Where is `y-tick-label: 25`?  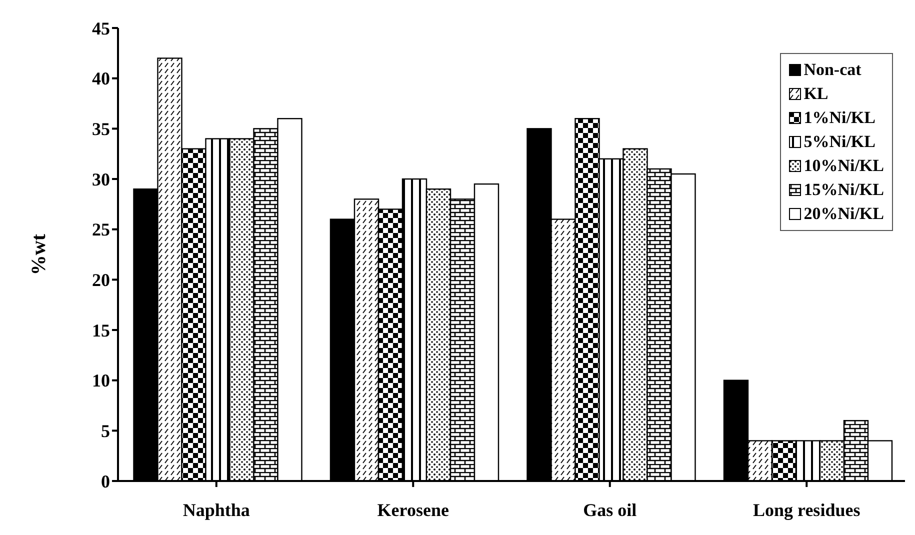
y-tick-label: 25 is located at coordinates (101, 230).